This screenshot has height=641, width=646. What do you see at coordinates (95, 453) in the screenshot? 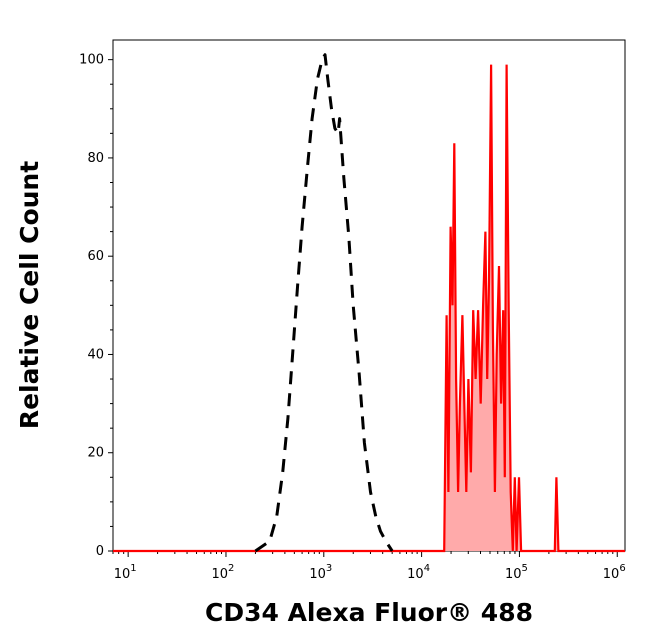
I see `y-tick-label: 20` at bounding box center [95, 453].